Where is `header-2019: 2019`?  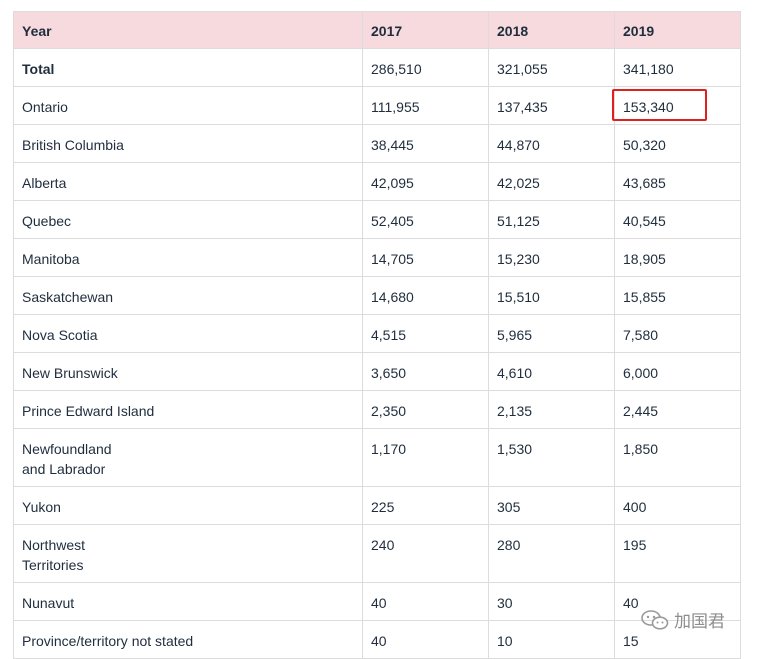 header-2019: 2019 is located at coordinates (677, 30).